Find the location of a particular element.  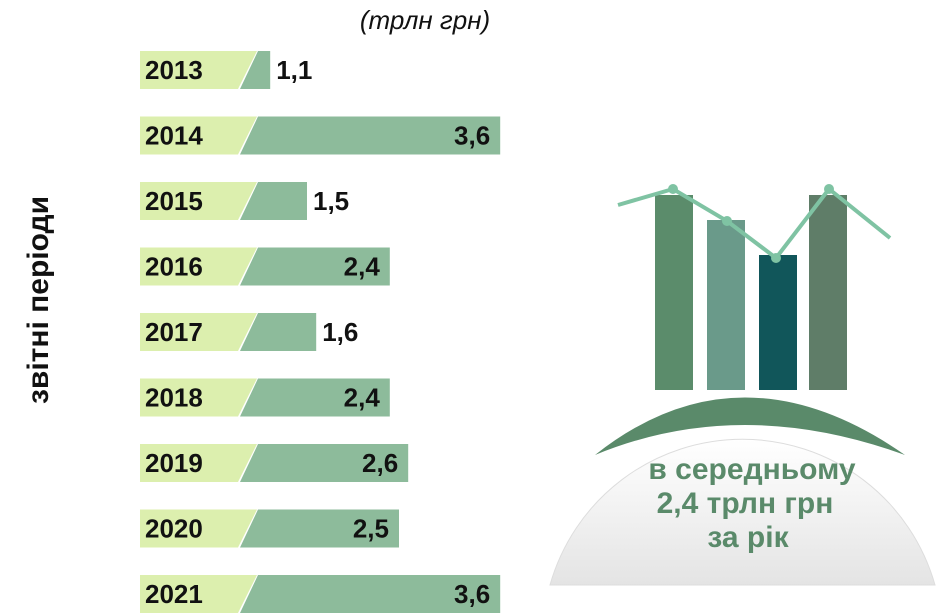

y-tick-label: 2020 is located at coordinates (174, 528).